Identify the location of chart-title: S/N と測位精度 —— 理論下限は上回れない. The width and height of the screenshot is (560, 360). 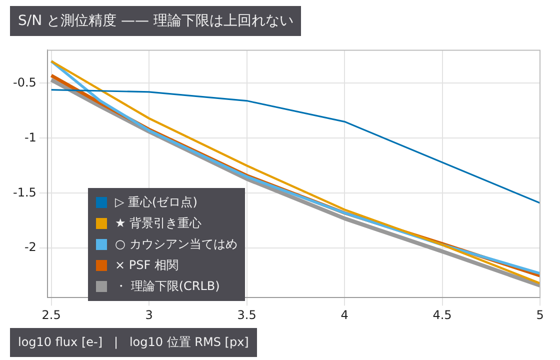
(156, 21).